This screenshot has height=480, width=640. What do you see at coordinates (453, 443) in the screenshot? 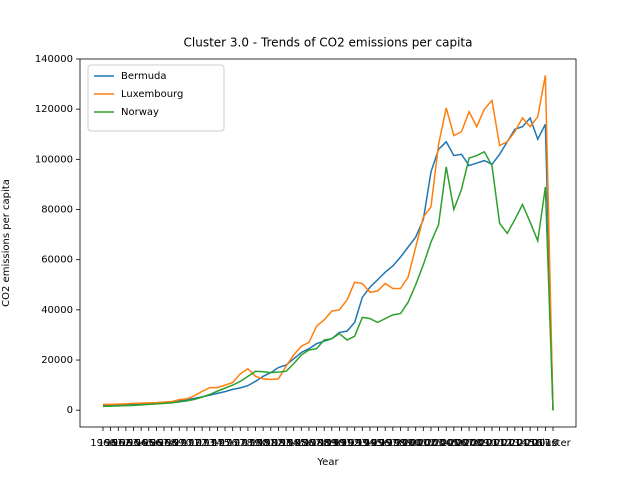
I see `x-tick-label: 2006` at bounding box center [453, 443].